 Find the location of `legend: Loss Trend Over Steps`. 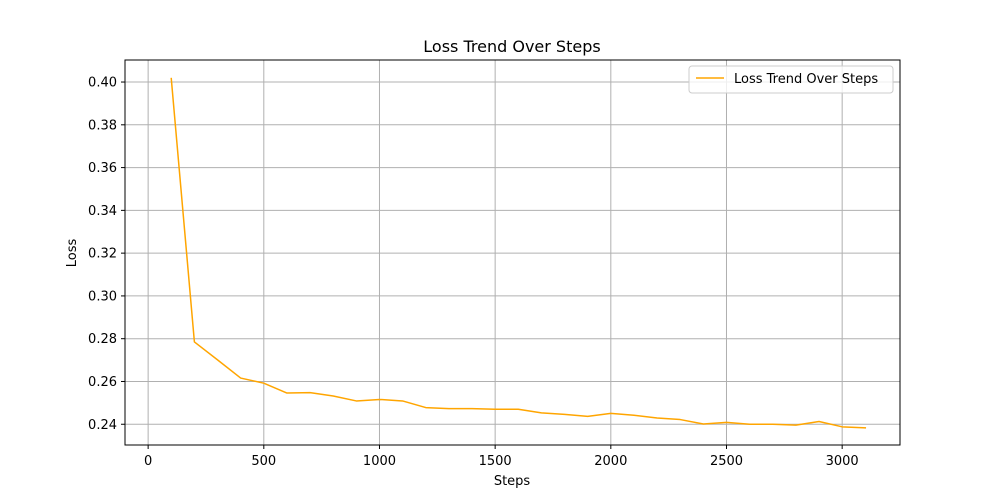

legend: Loss Trend Over Steps is located at coordinates (791, 79).